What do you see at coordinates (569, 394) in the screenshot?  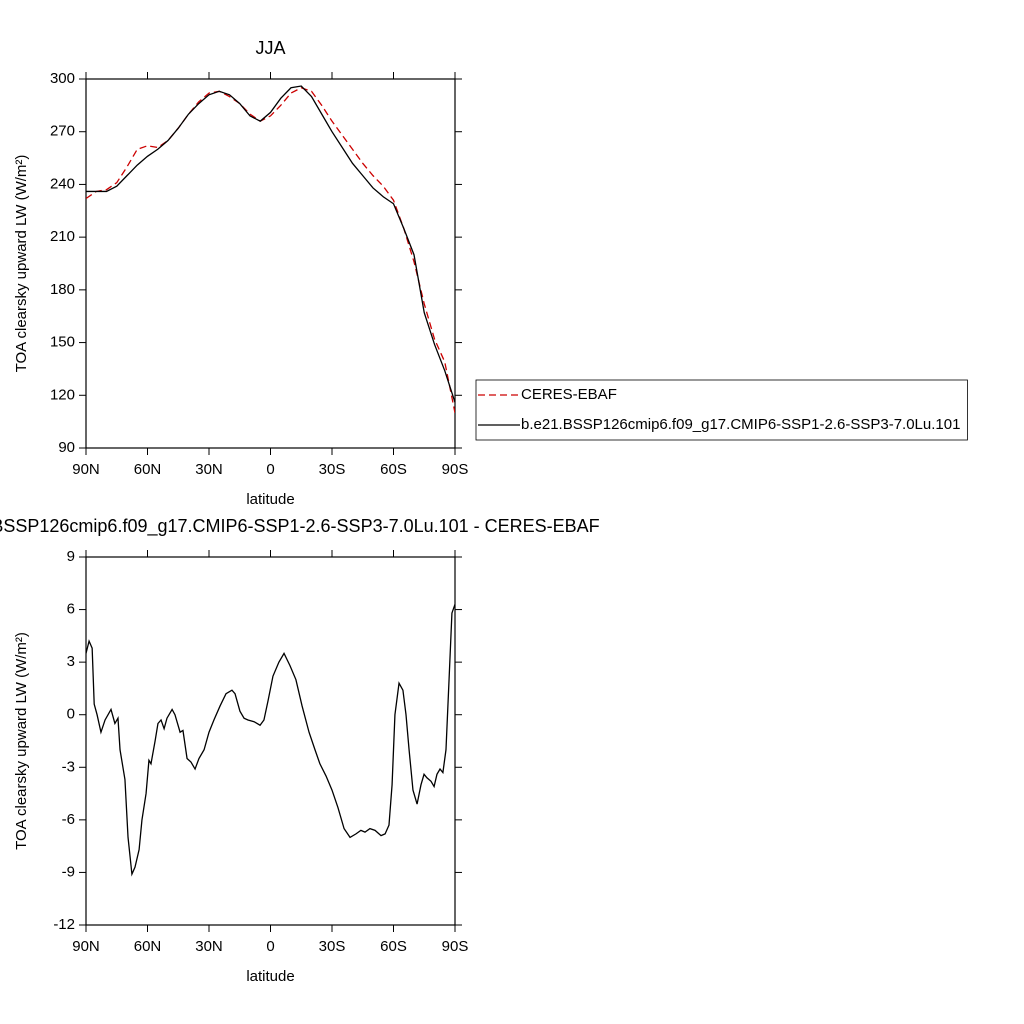 I see `legend-label: CERES-EBAF` at bounding box center [569, 394].